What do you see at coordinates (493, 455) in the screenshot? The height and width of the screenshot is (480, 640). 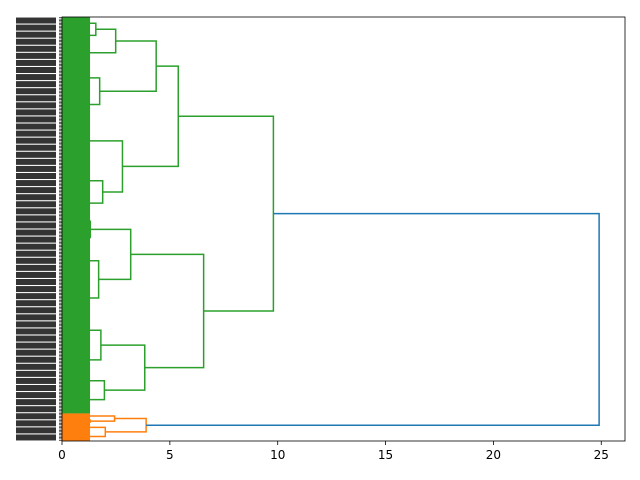 I see `x-tick-label: 20` at bounding box center [493, 455].